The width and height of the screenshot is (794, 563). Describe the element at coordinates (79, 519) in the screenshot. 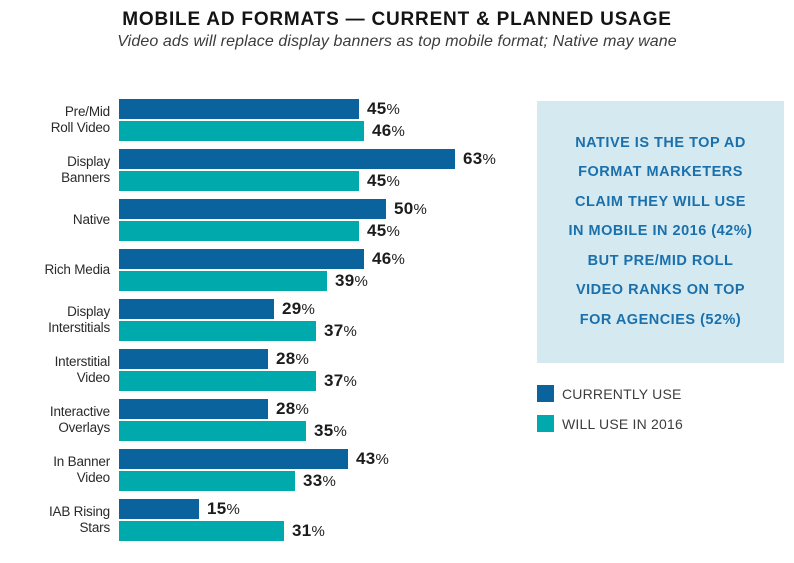

I see `category-label: IAB Rising Stars` at that location.